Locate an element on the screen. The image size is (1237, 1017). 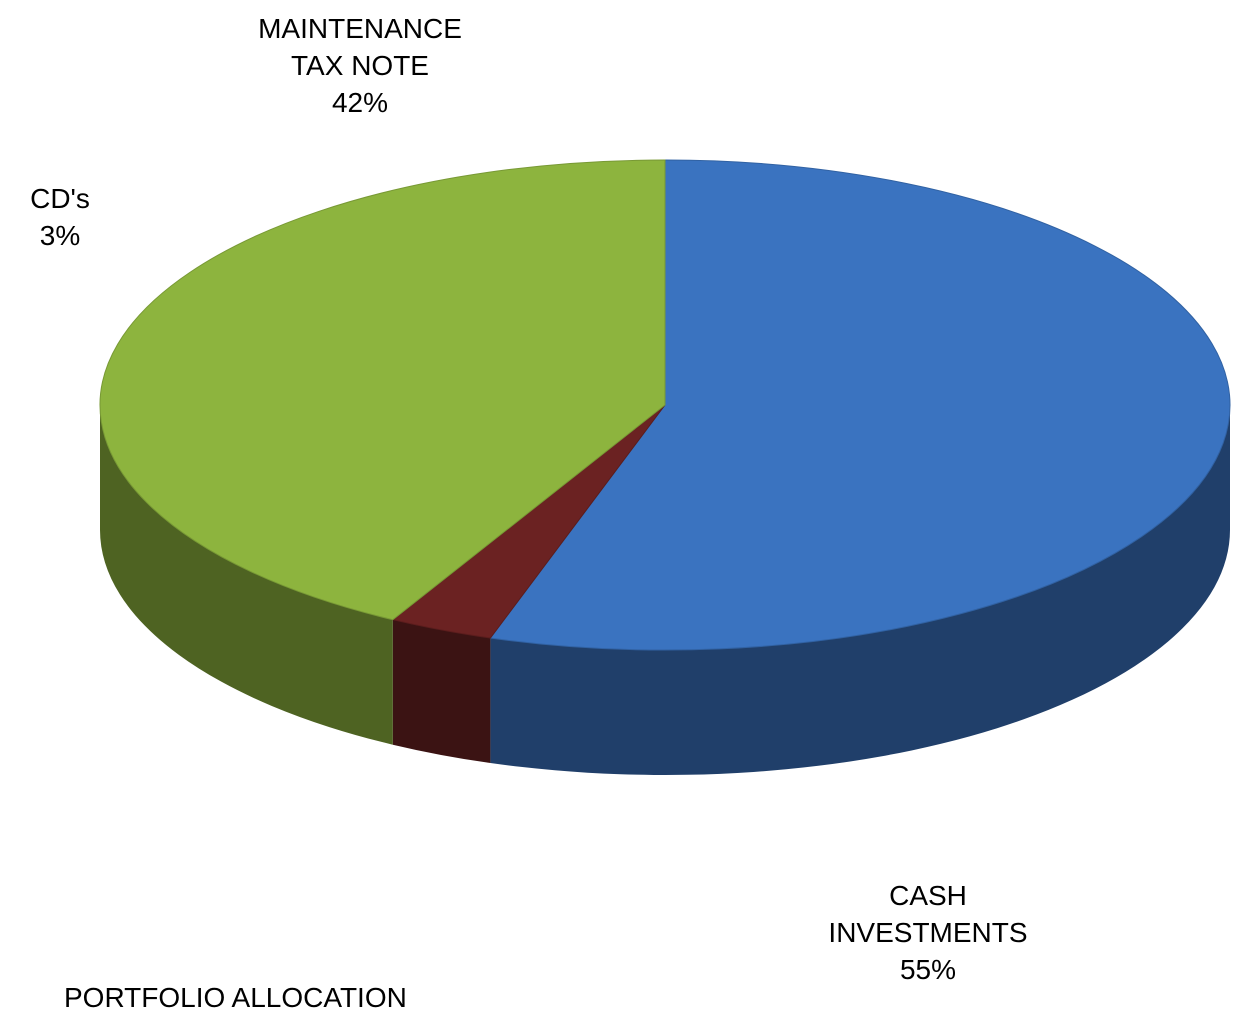
slice-label: CASH INVESTMENTS 55% is located at coordinates (928, 932).